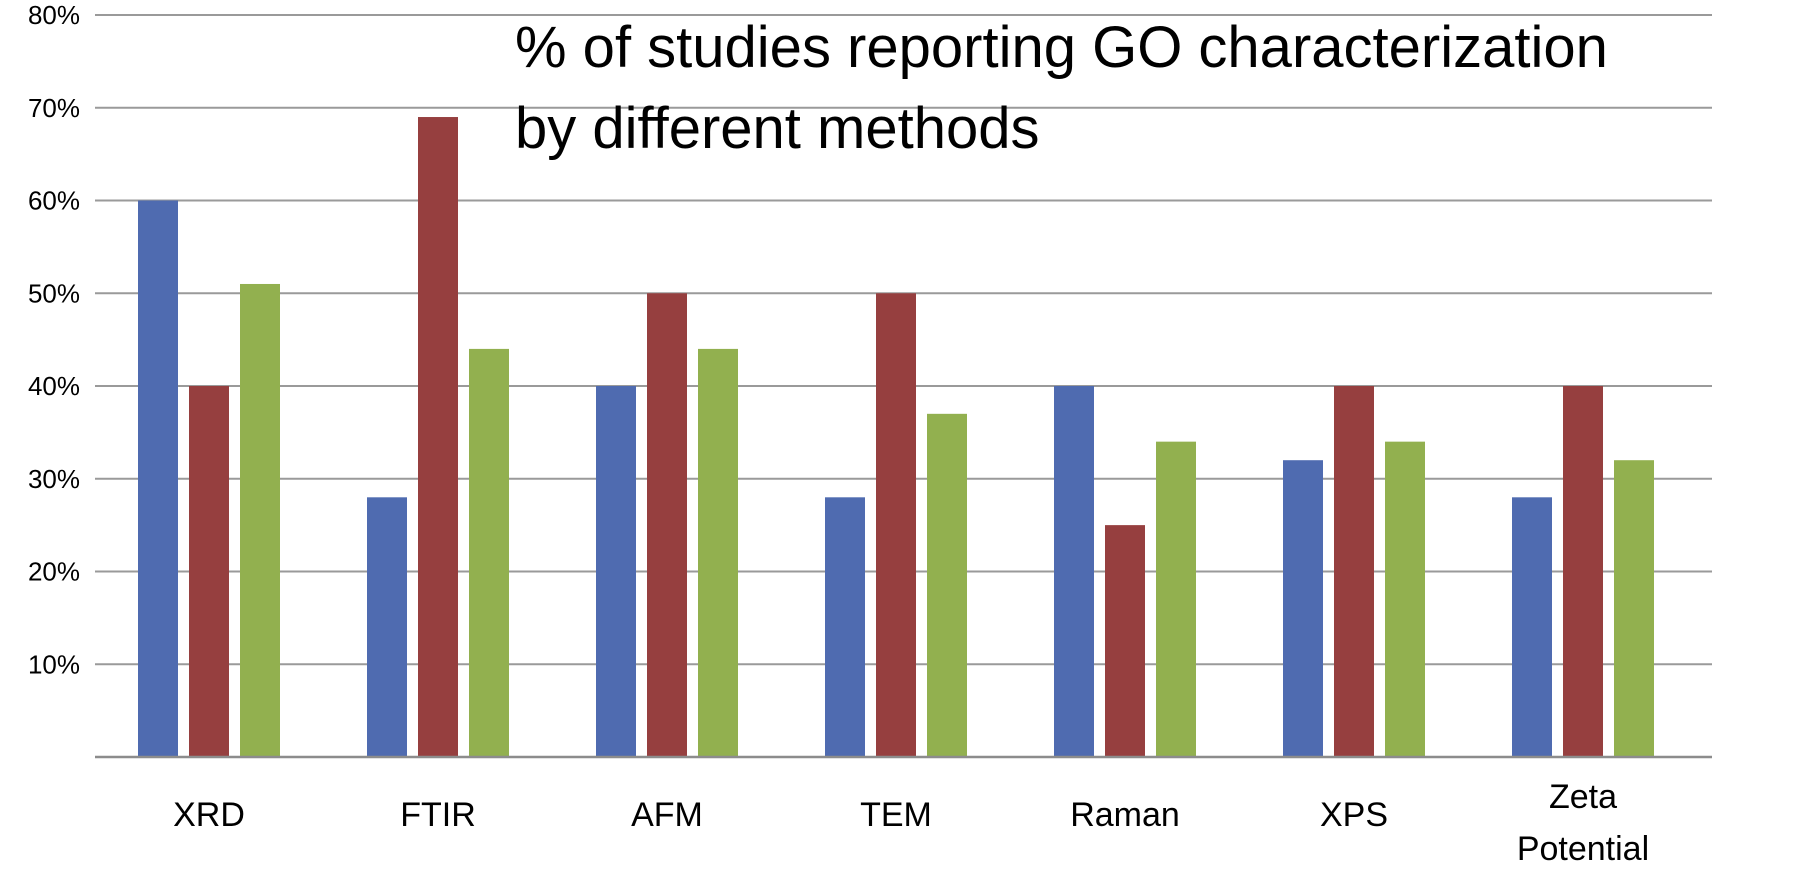 Image resolution: width=1800 pixels, height=886 pixels. What do you see at coordinates (896, 815) in the screenshot?
I see `x-category-label: TEM` at bounding box center [896, 815].